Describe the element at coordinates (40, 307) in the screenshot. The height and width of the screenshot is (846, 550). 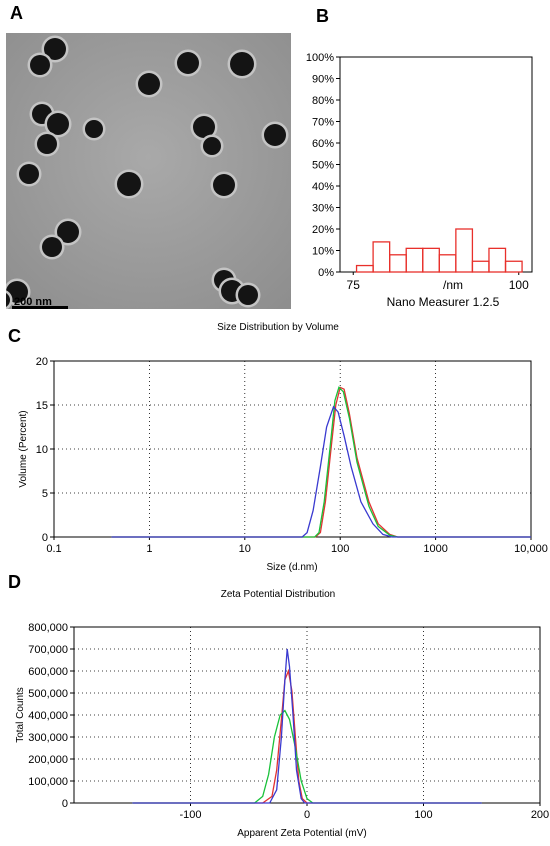
I see `scale-bar` at that location.